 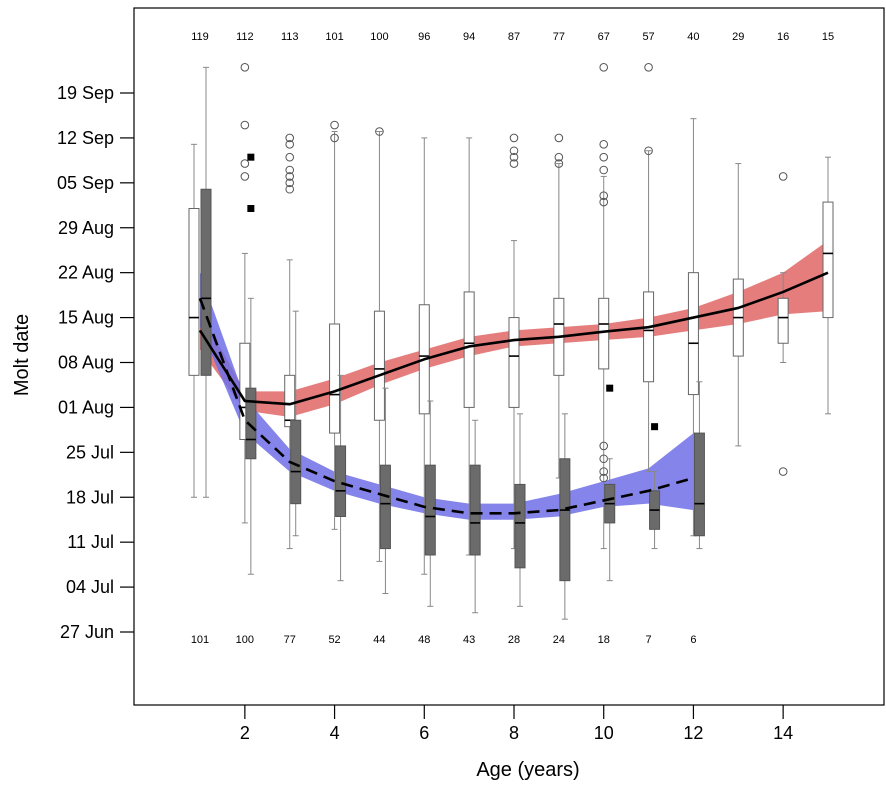 What do you see at coordinates (559, 640) in the screenshot?
I see `bottom-count-label: 24` at bounding box center [559, 640].